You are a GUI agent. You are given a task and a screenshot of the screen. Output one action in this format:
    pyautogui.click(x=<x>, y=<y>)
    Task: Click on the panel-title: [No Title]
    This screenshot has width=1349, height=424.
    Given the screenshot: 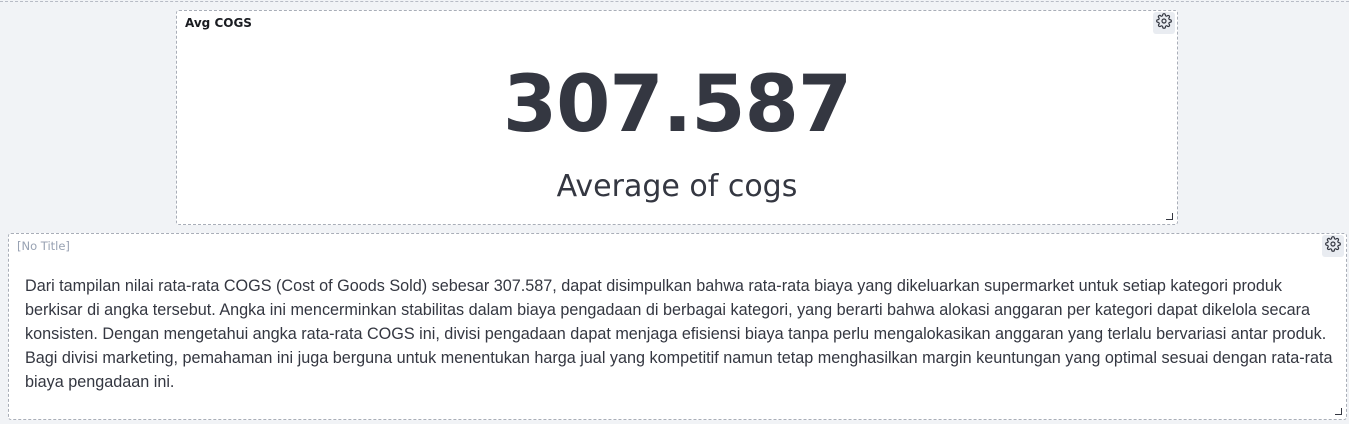 What is the action you would take?
    pyautogui.click(x=43, y=246)
    